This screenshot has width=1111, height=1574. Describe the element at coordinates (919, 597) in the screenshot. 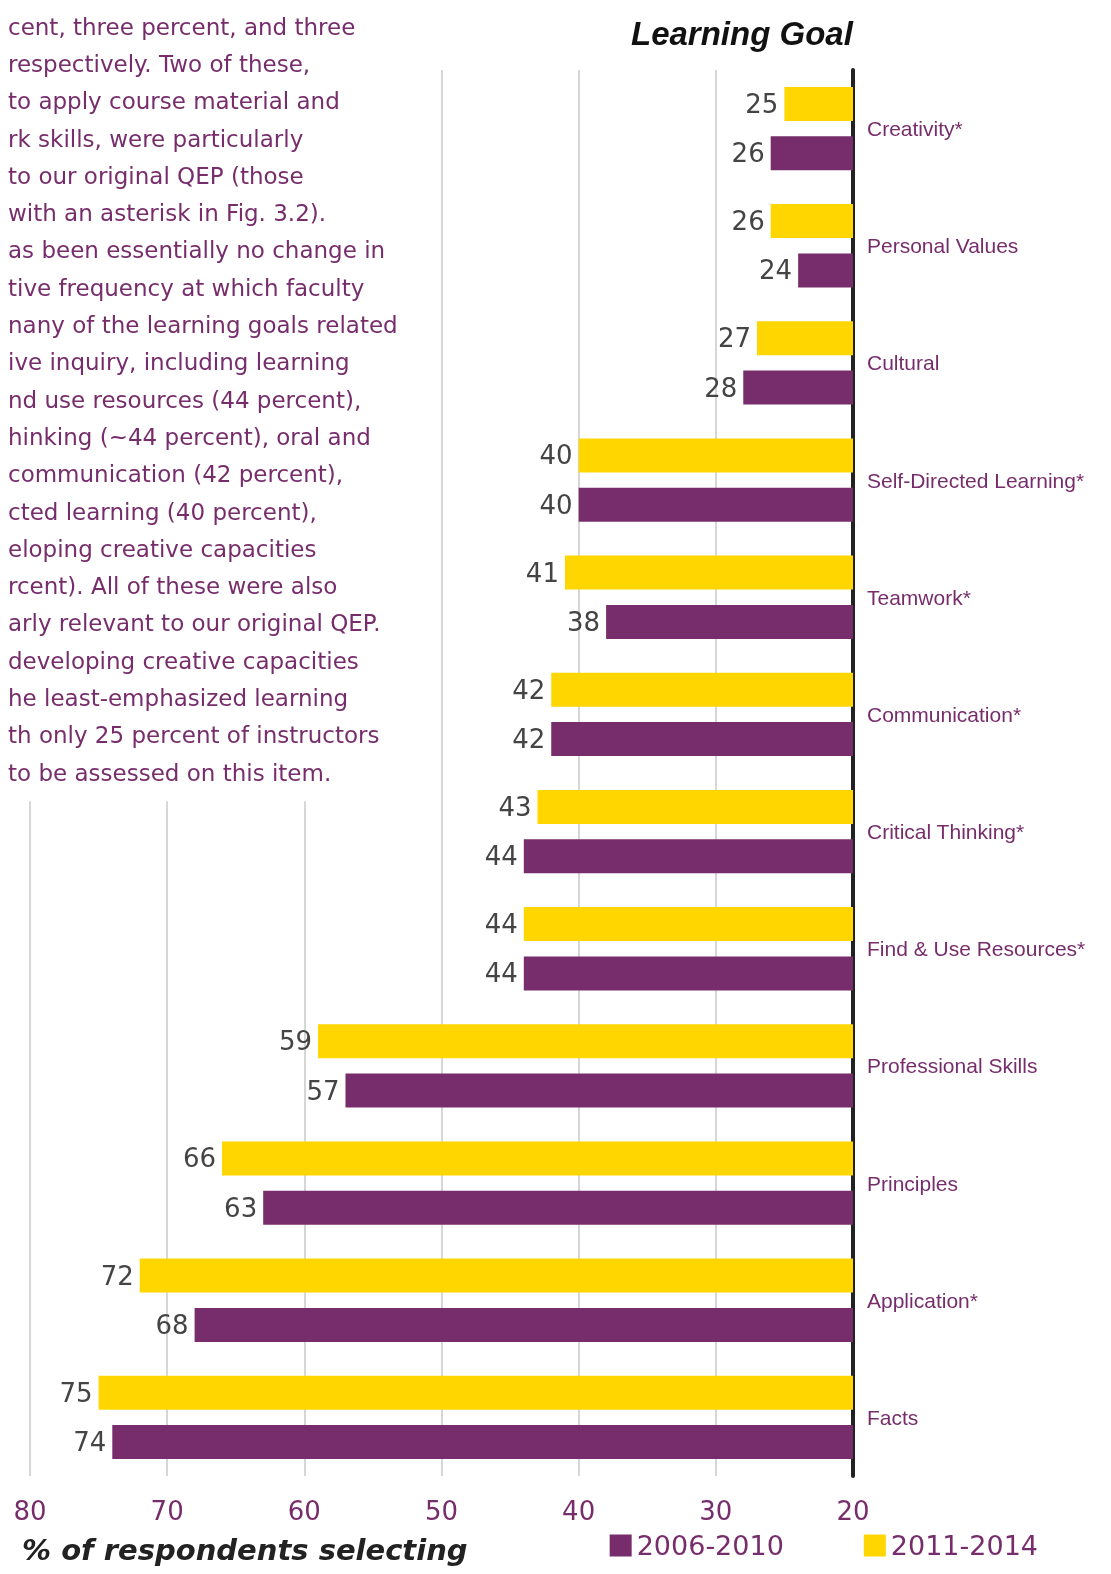

I see `y-tick-label: Teamwork*` at that location.